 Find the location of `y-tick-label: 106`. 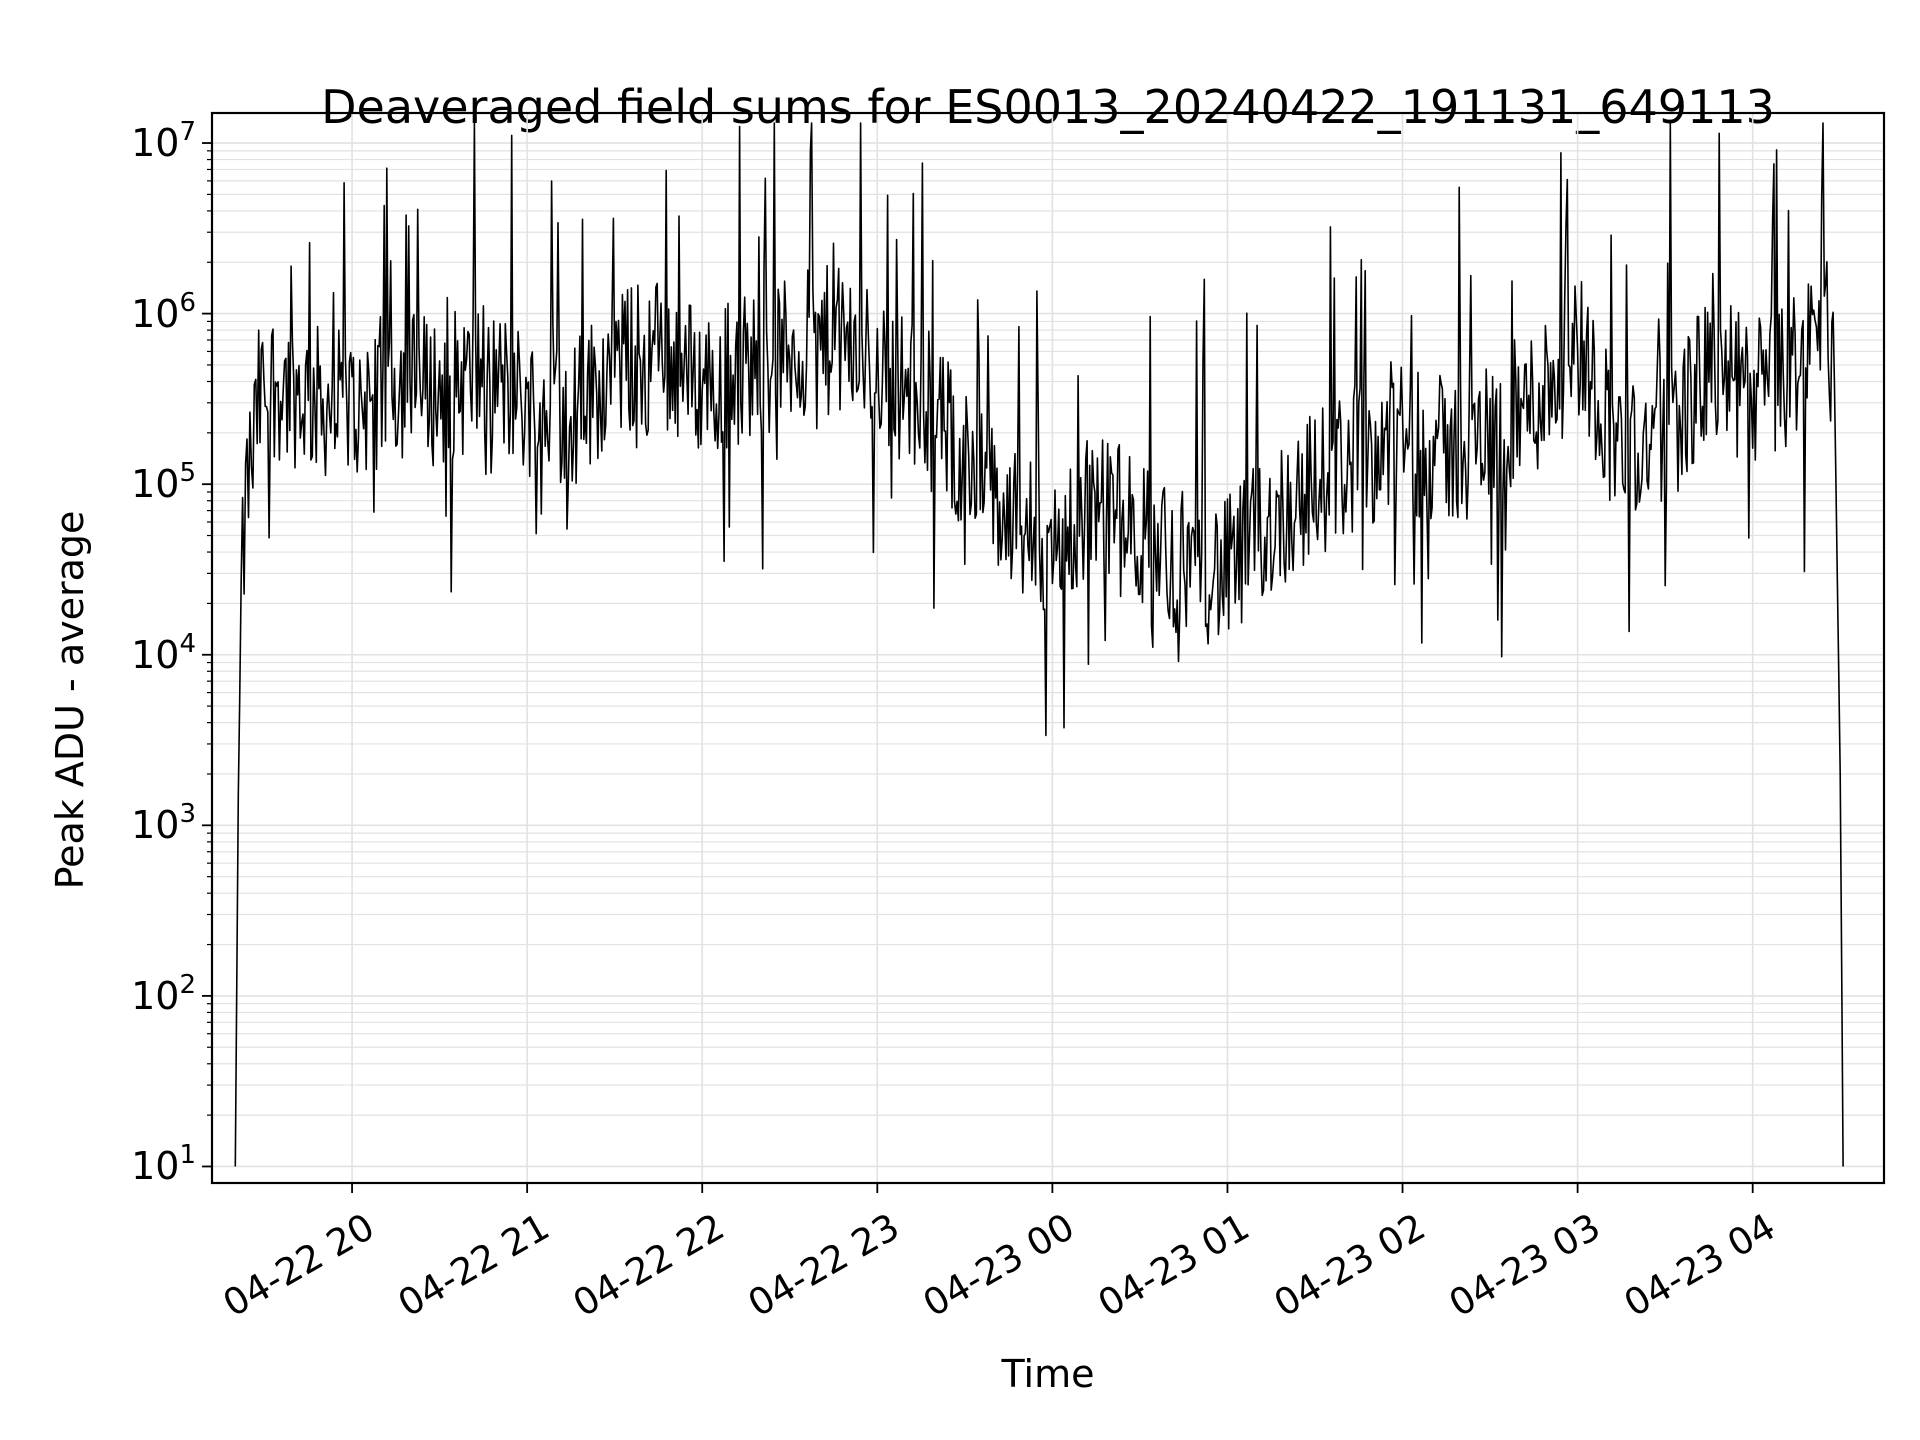

y-tick-label: 106 is located at coordinates (163, 311).